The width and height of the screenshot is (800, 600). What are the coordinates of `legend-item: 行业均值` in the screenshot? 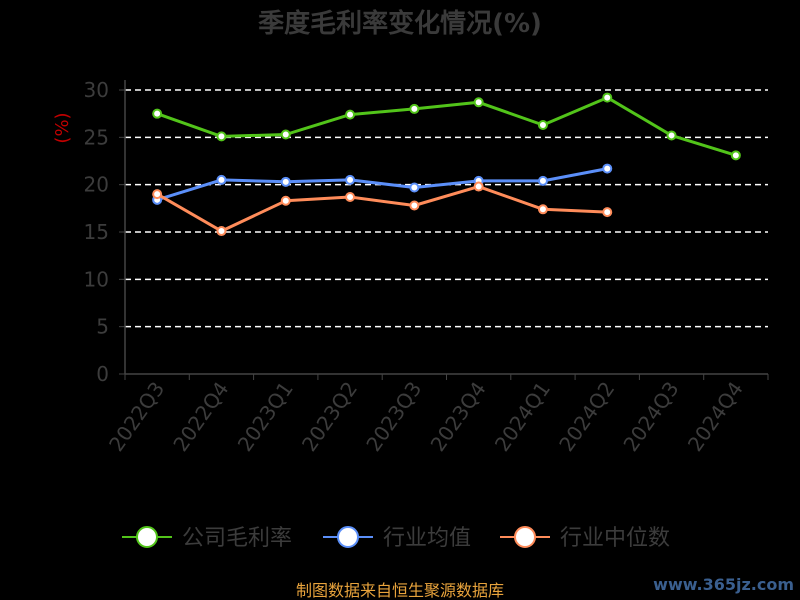 It's located at (397, 538).